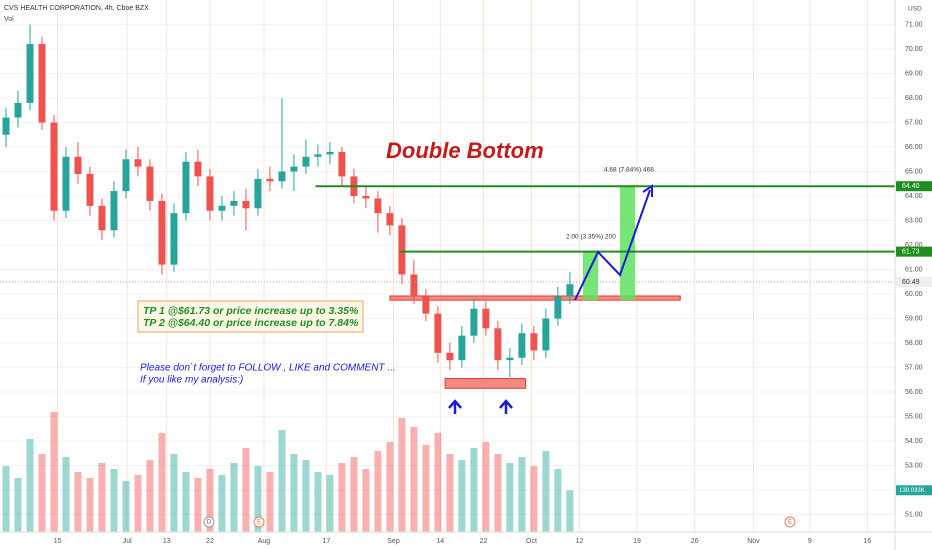 The width and height of the screenshot is (932, 550). What do you see at coordinates (914, 251) in the screenshot?
I see `level-tag` at bounding box center [914, 251].